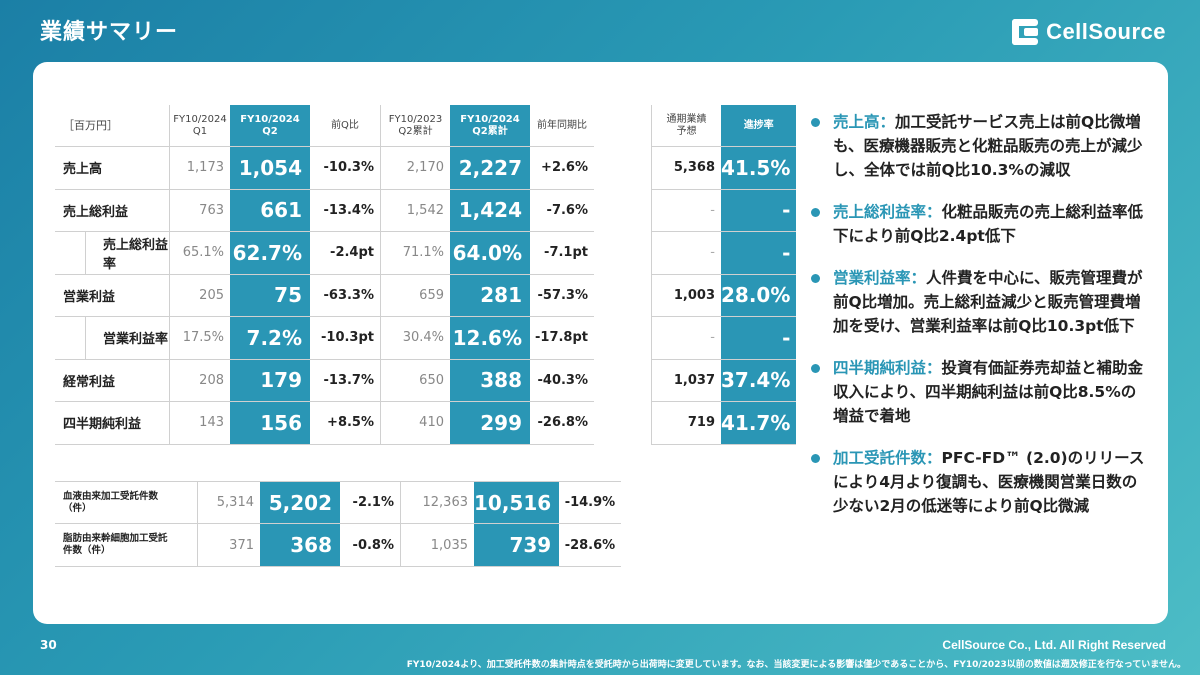  Describe the element at coordinates (112, 168) in the screenshot. I see `row-label: 売上高` at that location.